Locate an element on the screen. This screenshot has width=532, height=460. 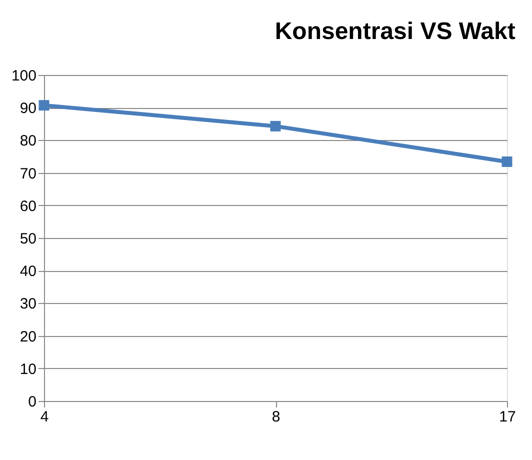
y-tick-label: 30 is located at coordinates (28, 304).